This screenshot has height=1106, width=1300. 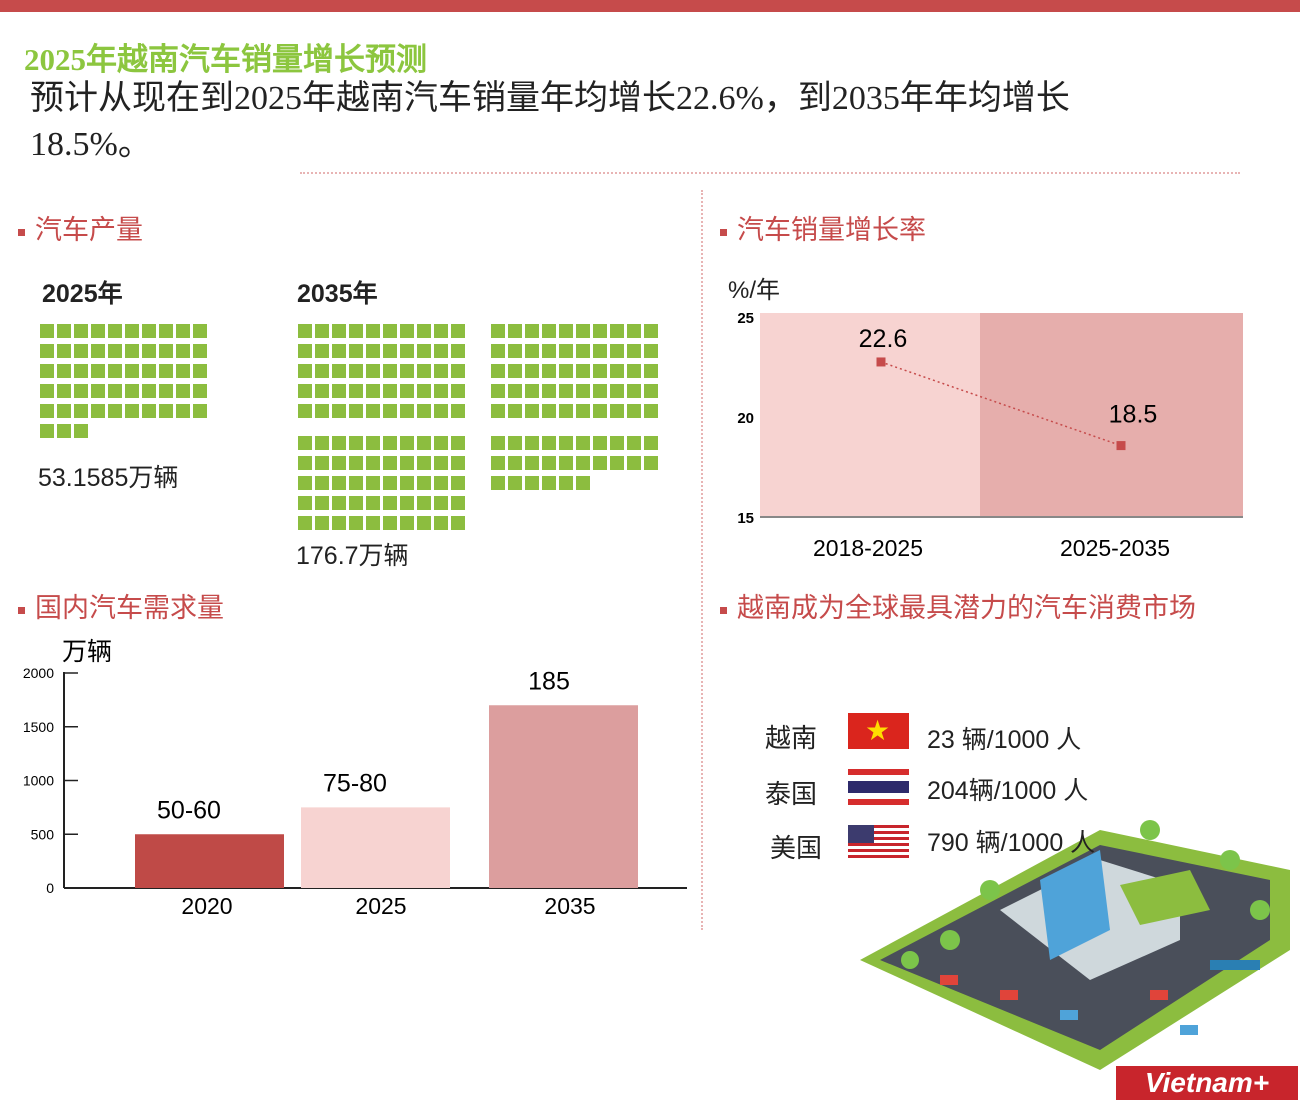 I want to click on ownership-rate: 204辆/1000 人, so click(x=1008, y=791).